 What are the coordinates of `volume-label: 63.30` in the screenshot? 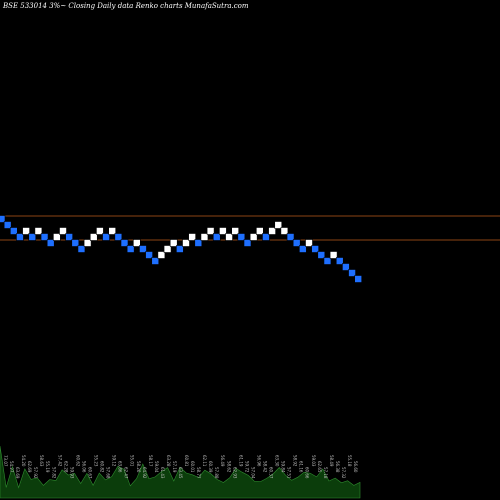 It's located at (277, 461).